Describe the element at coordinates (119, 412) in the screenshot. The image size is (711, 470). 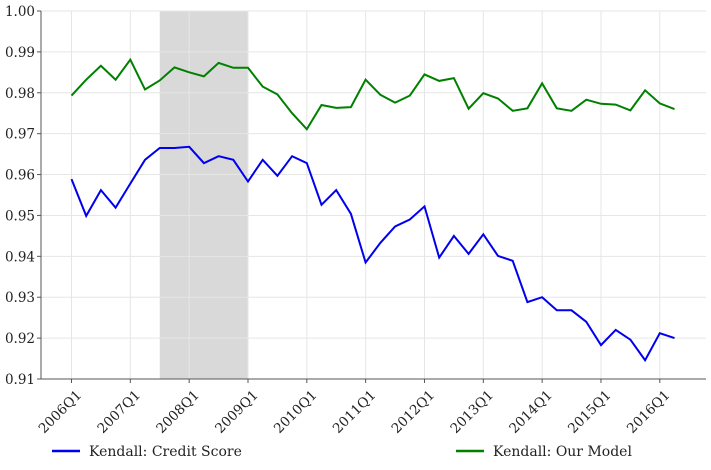
I see `x-tick-label: 2007Q1` at that location.